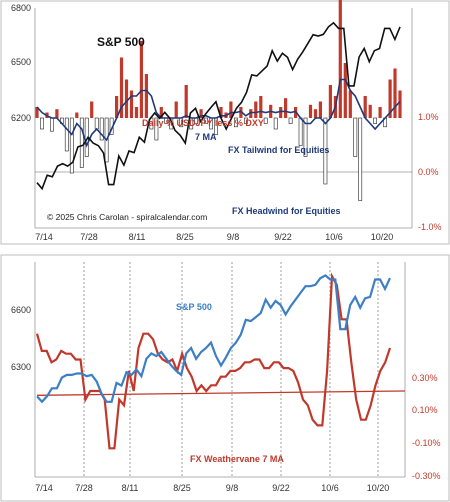  Describe the element at coordinates (221, 393) in the screenshot. I see `bottom-baseline` at that location.